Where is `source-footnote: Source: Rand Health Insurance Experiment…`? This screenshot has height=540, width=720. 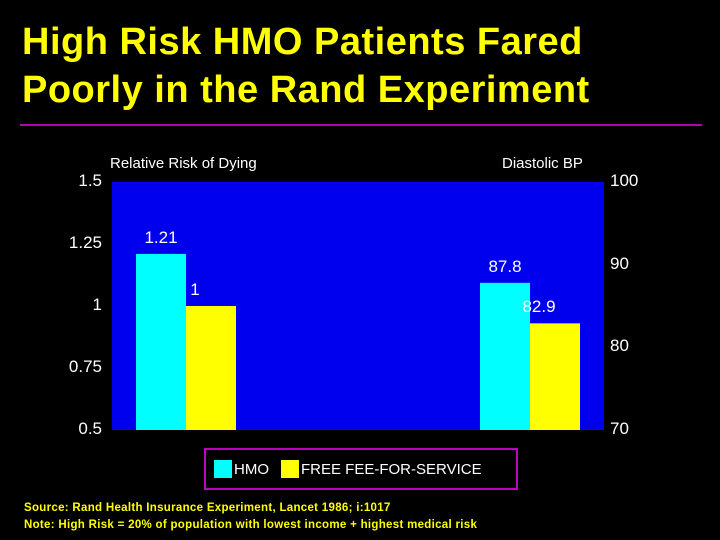
source-footnote: Source: Rand Health Insurance Experiment… is located at coordinates (207, 508).